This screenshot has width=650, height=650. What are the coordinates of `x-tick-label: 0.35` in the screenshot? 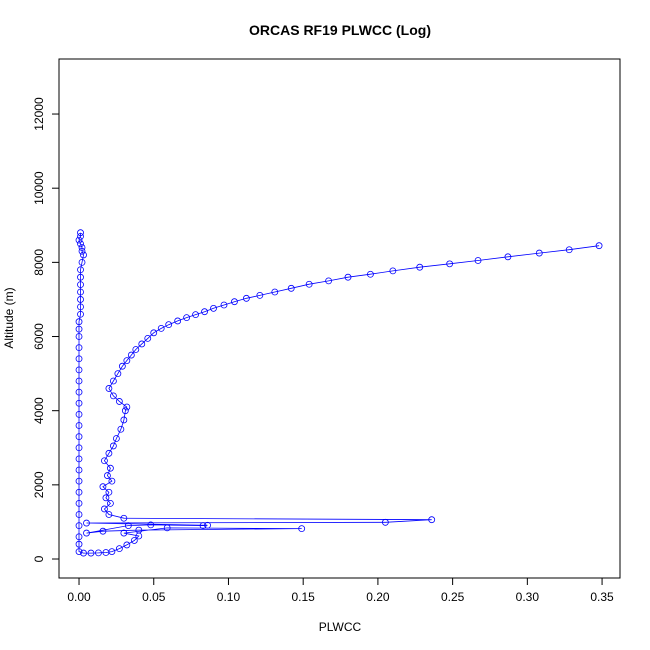 It's located at (602, 597).